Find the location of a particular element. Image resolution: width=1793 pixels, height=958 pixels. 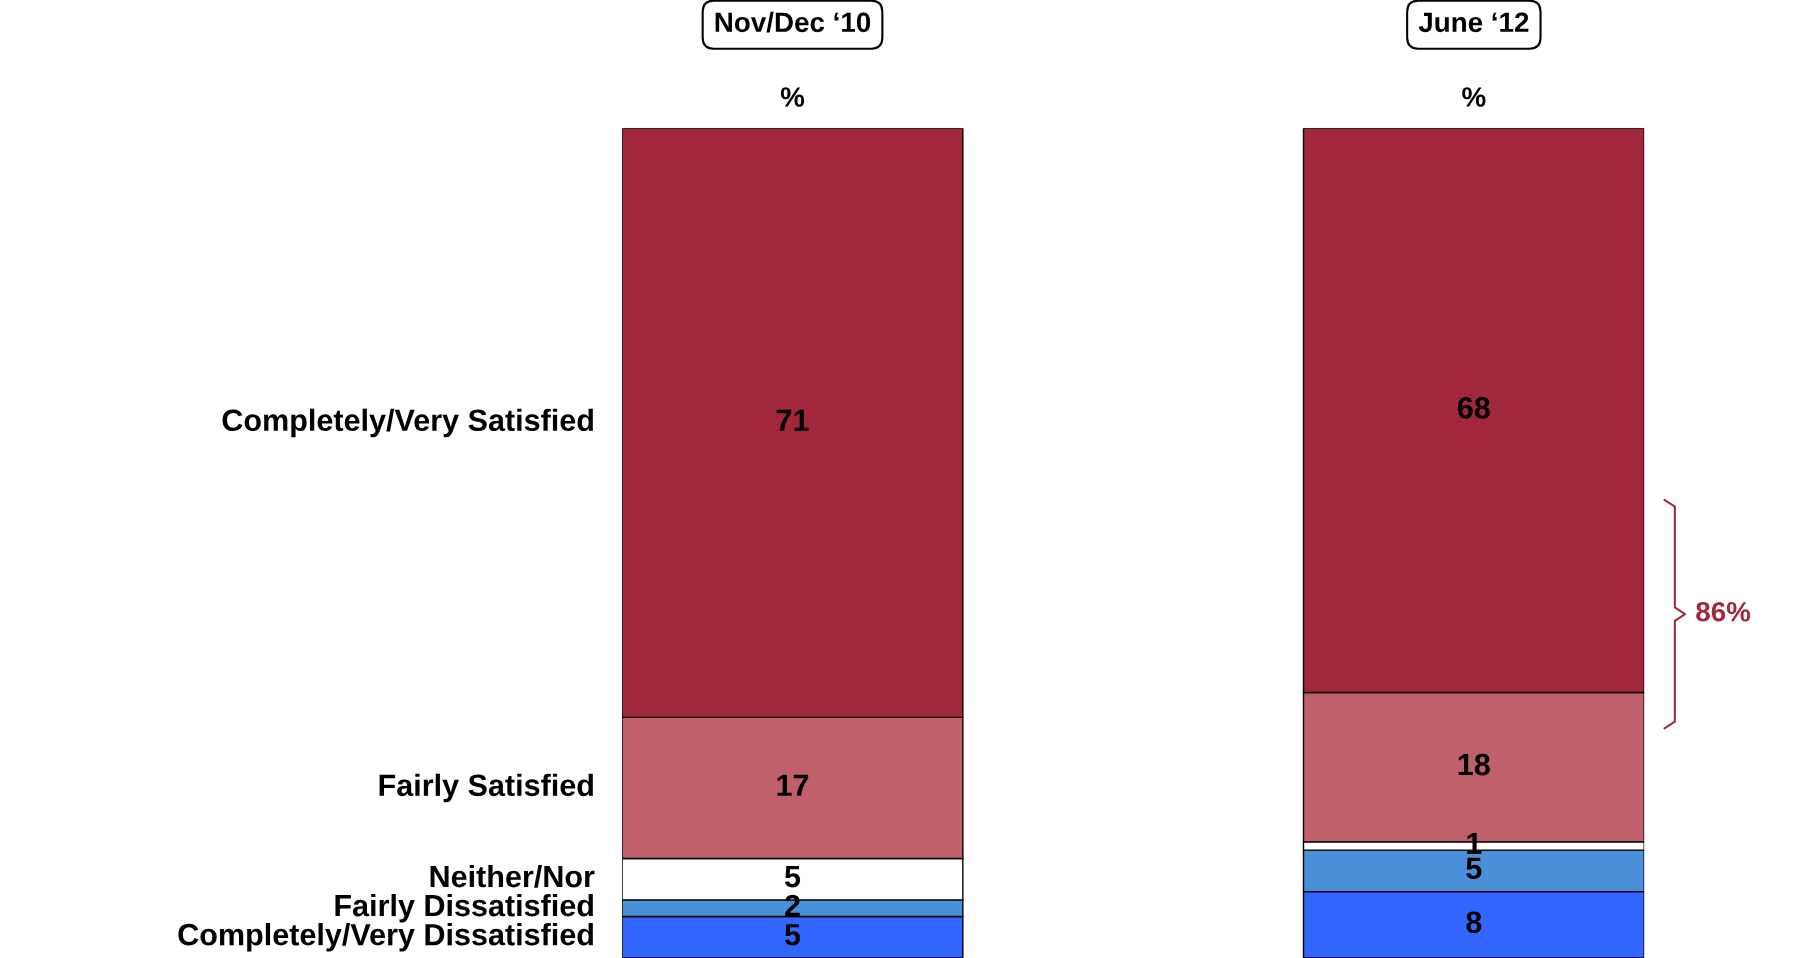

data-label: 18 is located at coordinates (1474, 764).